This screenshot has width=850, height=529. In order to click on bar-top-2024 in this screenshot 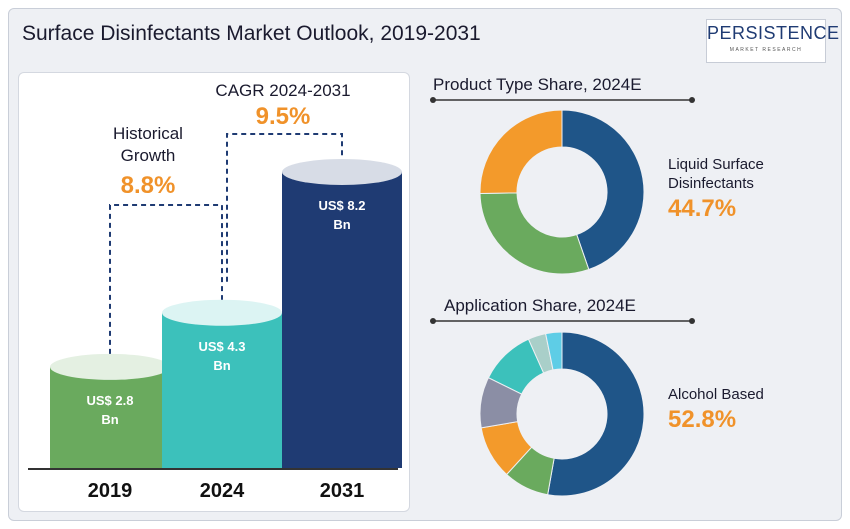, I will do `click(222, 312)`.